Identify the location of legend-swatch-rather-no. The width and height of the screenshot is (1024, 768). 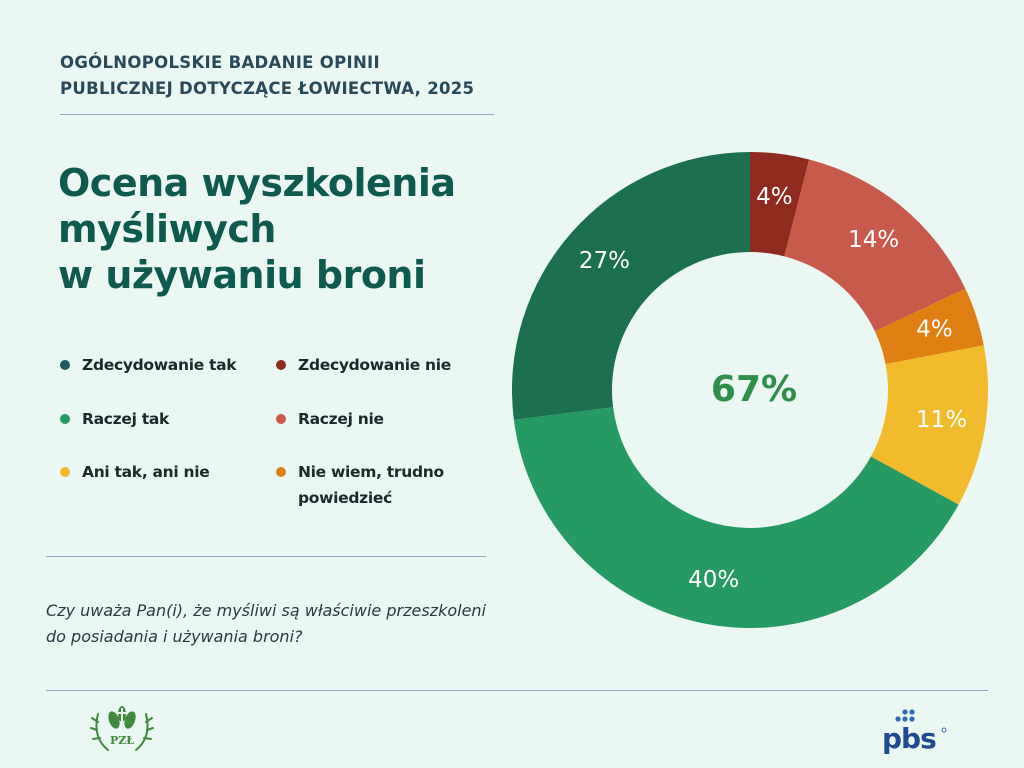
(281, 419).